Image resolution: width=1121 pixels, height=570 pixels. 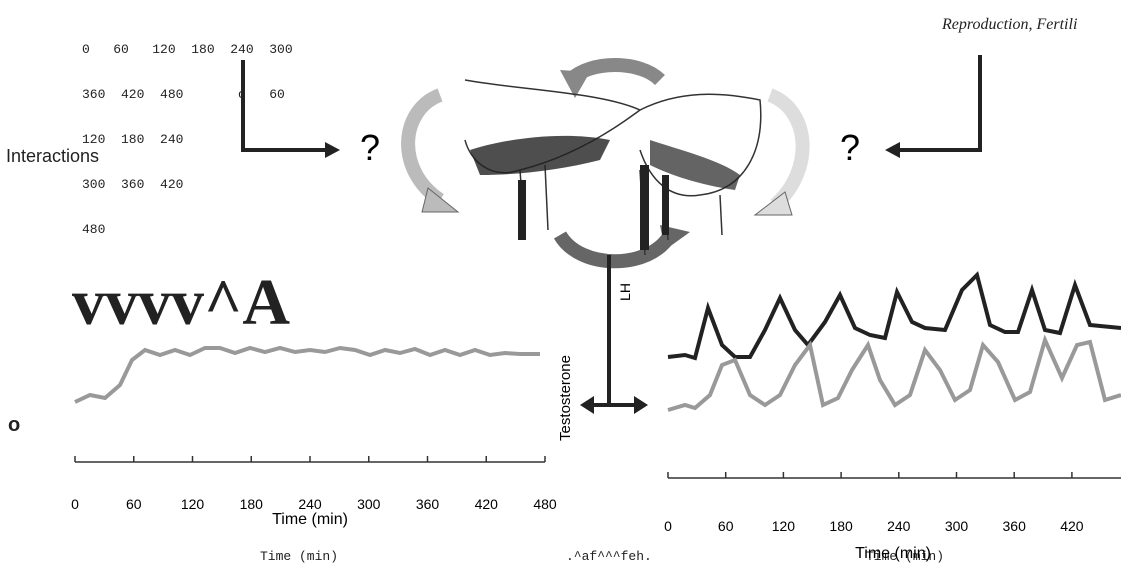 I want to click on ocr-line: 120 180 240, so click(x=133, y=139).